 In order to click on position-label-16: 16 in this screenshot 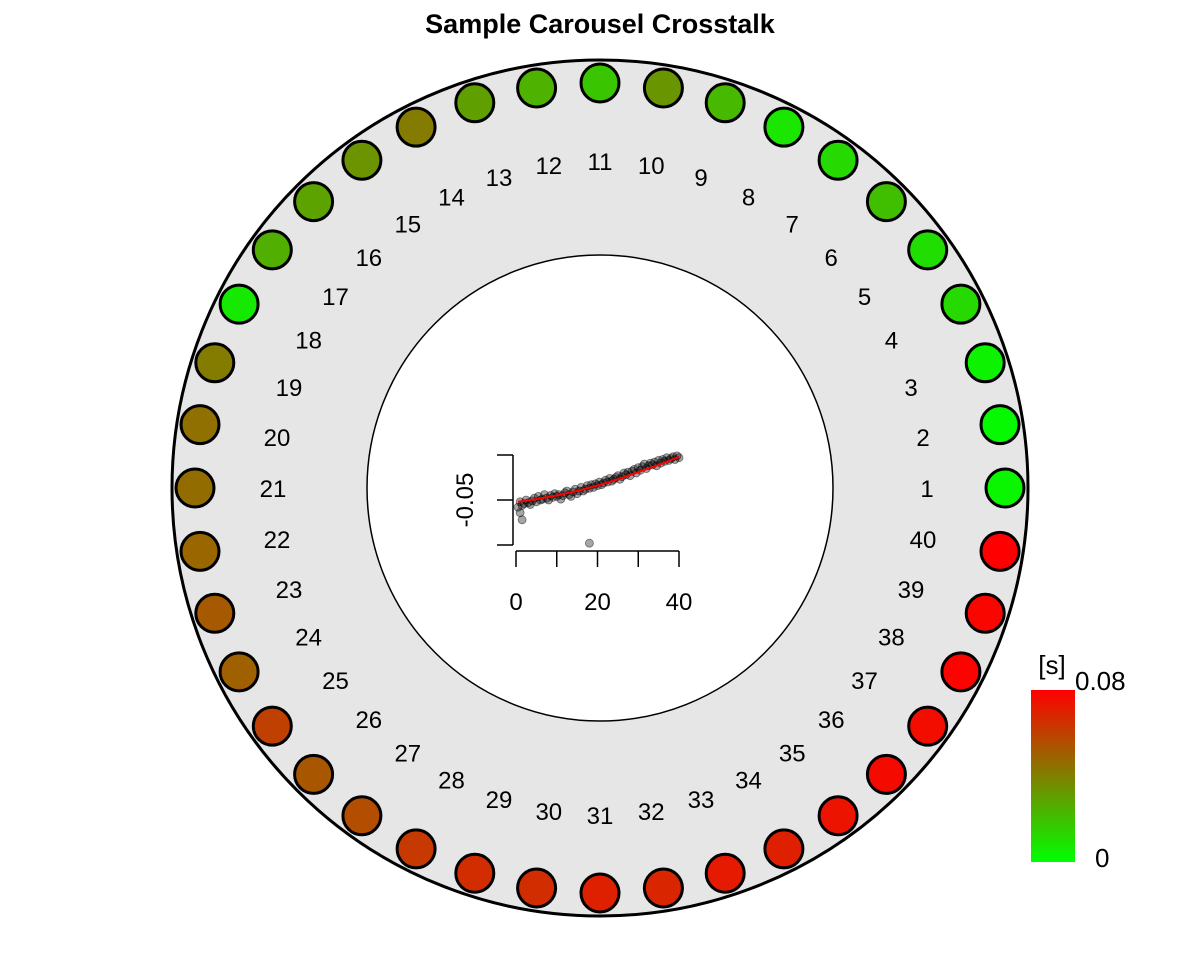, I will do `click(368, 258)`.